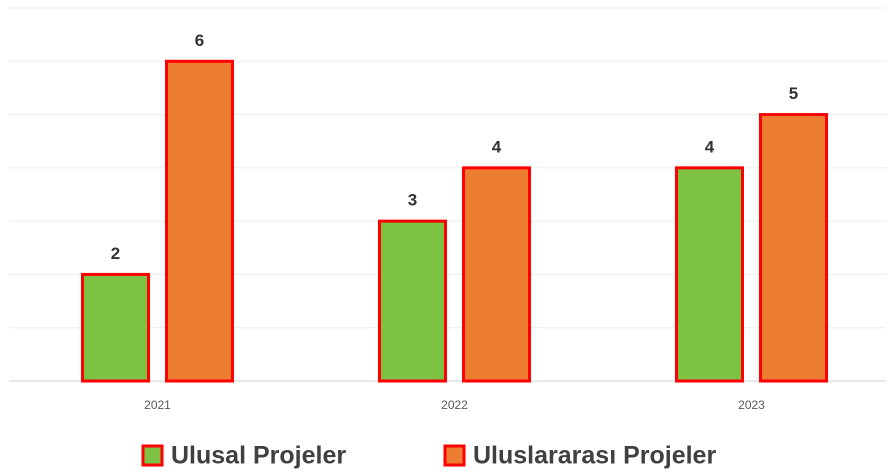 The height and width of the screenshot is (474, 891). What do you see at coordinates (751, 405) in the screenshot?
I see `x-tick-label: 2023` at bounding box center [751, 405].